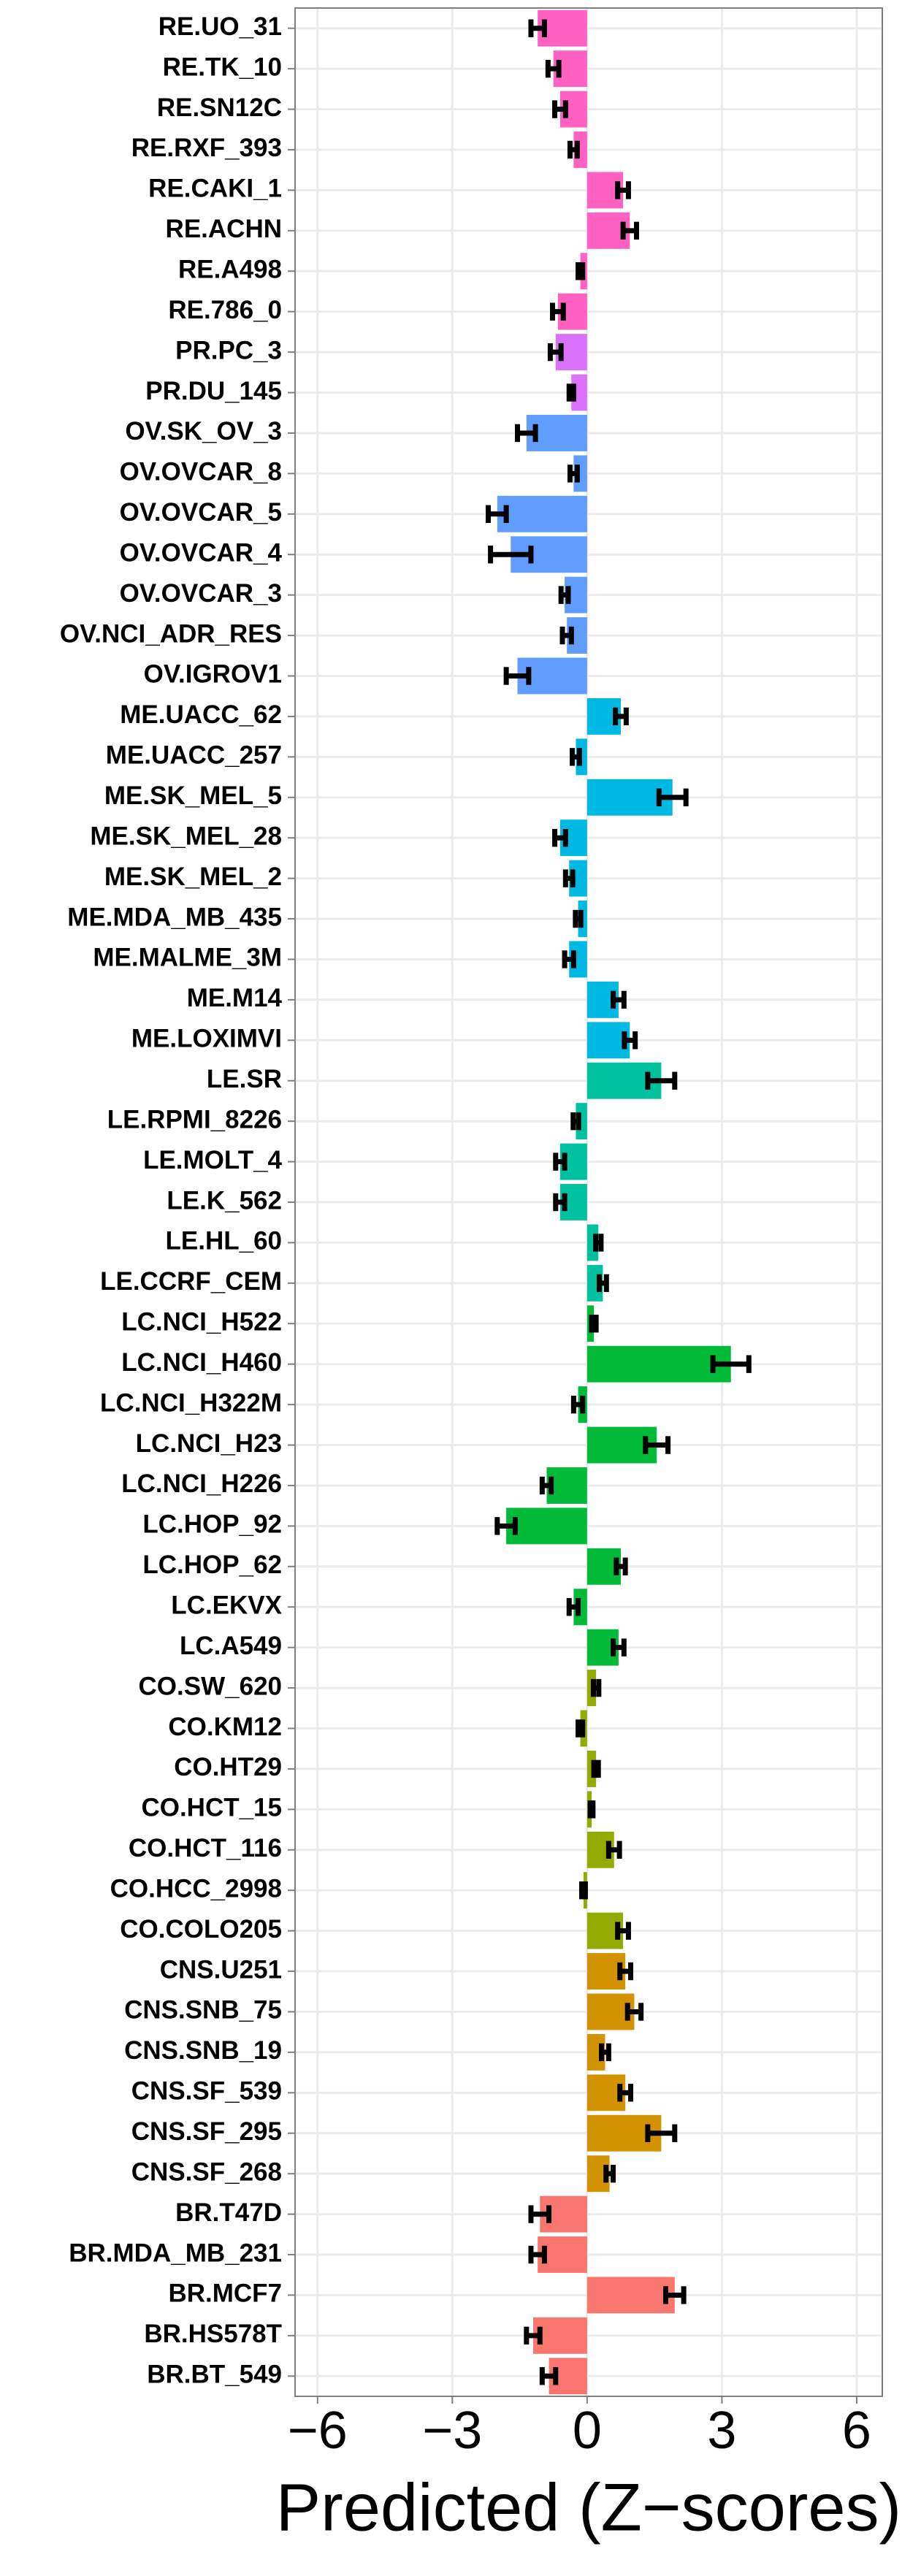 The image size is (921, 2576). What do you see at coordinates (228, 2212) in the screenshot?
I see `y-tick-label: BR.T47D` at bounding box center [228, 2212].